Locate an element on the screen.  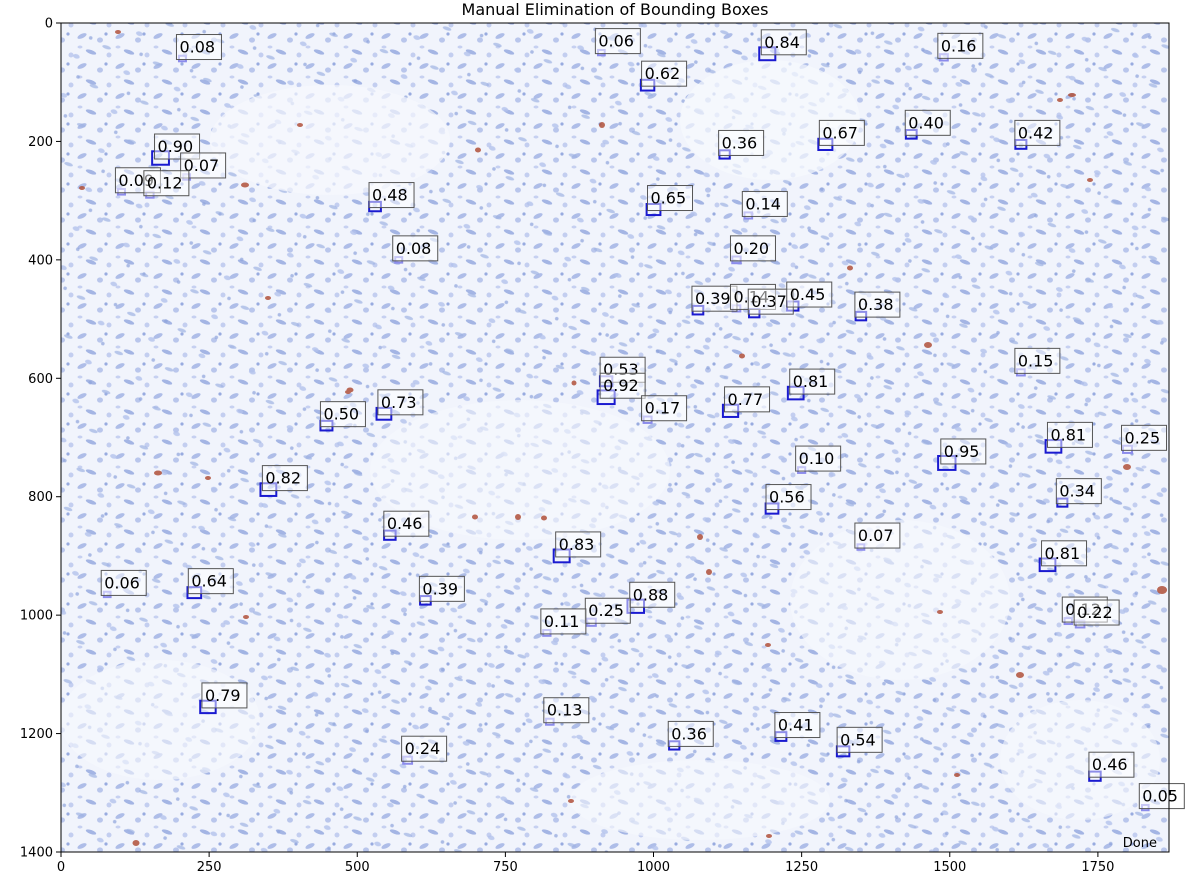
x-tick-label: 250 is located at coordinates (209, 867).